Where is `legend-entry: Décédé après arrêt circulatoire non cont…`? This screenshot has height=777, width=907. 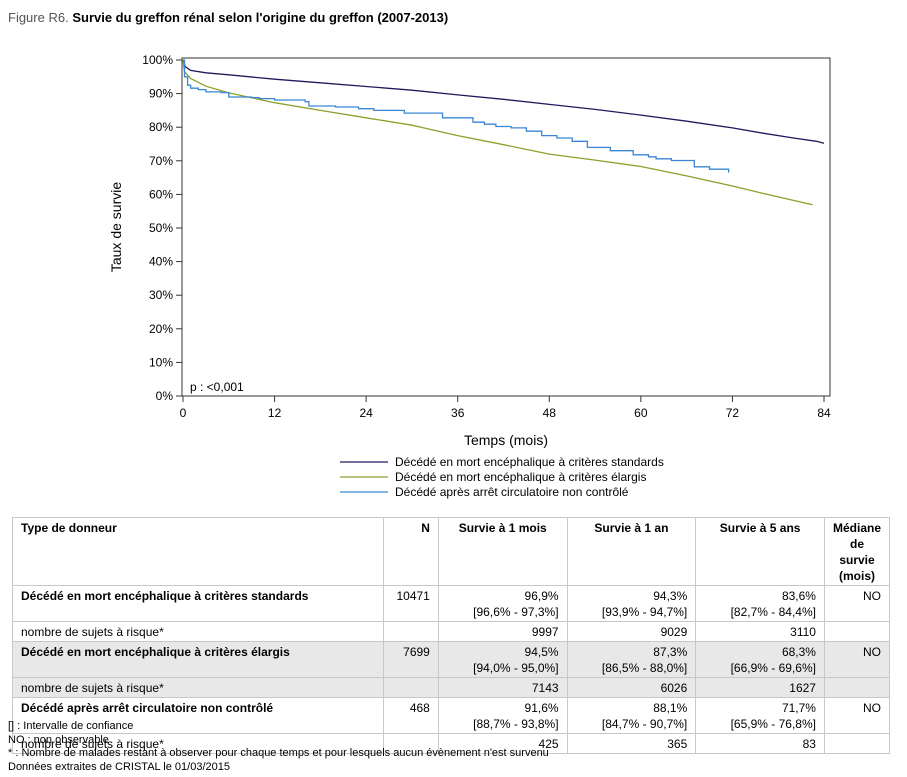 legend-entry: Décédé après arrêt circulatoire non cont… is located at coordinates (512, 492).